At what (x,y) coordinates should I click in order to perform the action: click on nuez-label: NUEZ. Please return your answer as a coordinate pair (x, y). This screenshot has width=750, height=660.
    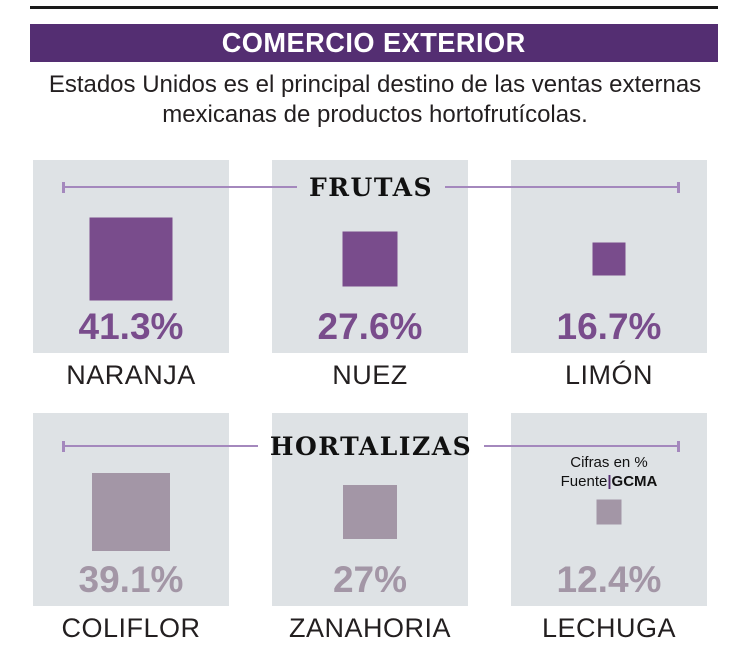
    Looking at the image, I should click on (370, 375).